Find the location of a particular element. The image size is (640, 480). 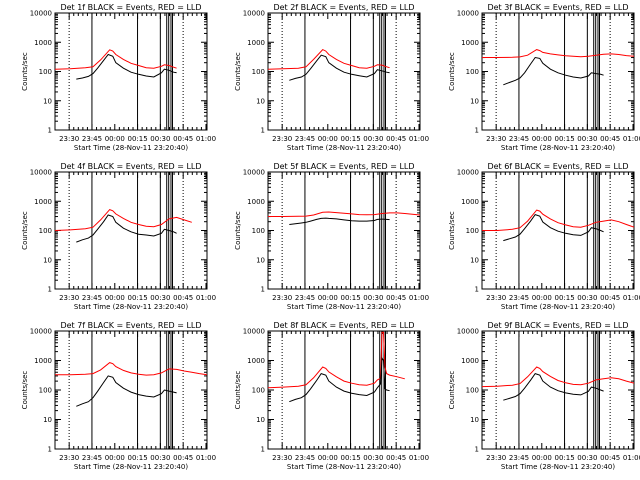

panel-title: Det 6f BLACK = Events, RED = LLD is located at coordinates (557, 166).